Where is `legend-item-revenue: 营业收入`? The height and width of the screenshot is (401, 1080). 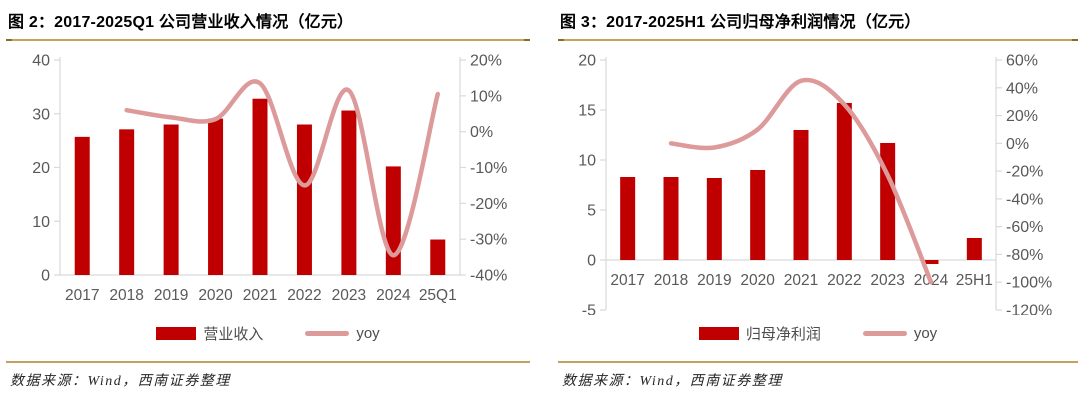 legend-item-revenue: 营业收入 is located at coordinates (209, 333).